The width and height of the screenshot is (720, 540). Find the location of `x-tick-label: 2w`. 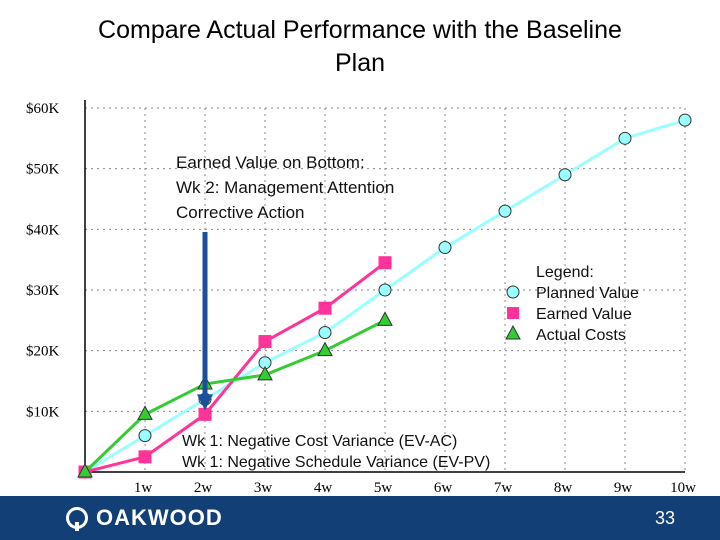

x-tick-label: 2w is located at coordinates (203, 488).